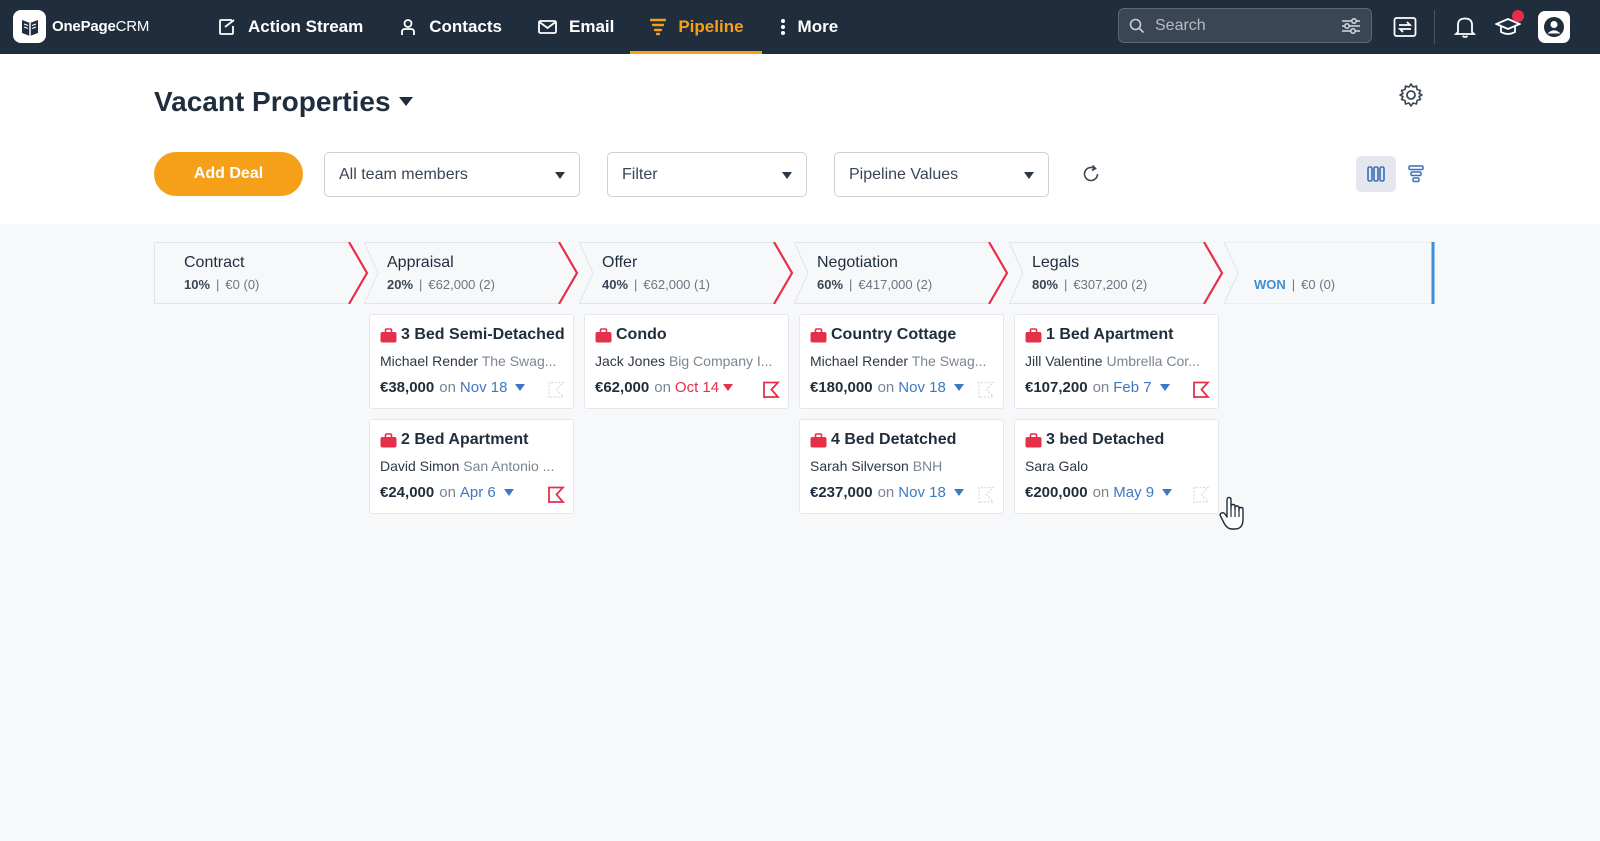 This screenshot has width=1600, height=841. What do you see at coordinates (1405, 27) in the screenshot?
I see `quick-switch-icon` at bounding box center [1405, 27].